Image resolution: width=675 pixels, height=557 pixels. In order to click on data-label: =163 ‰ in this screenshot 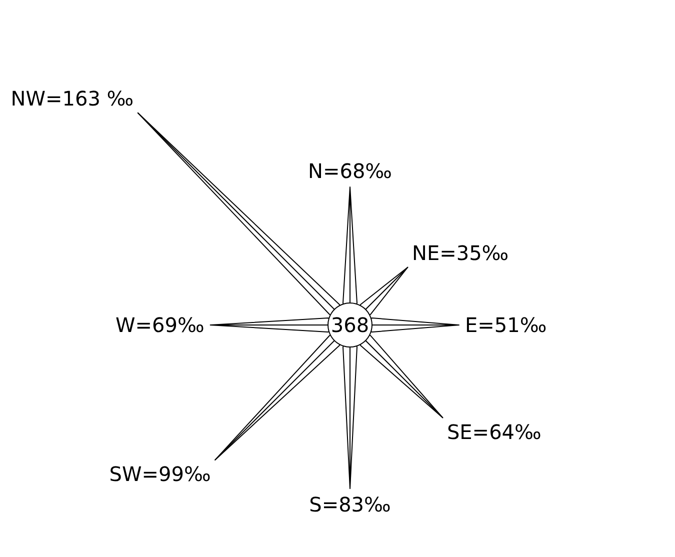, I will do `click(90, 98)`.